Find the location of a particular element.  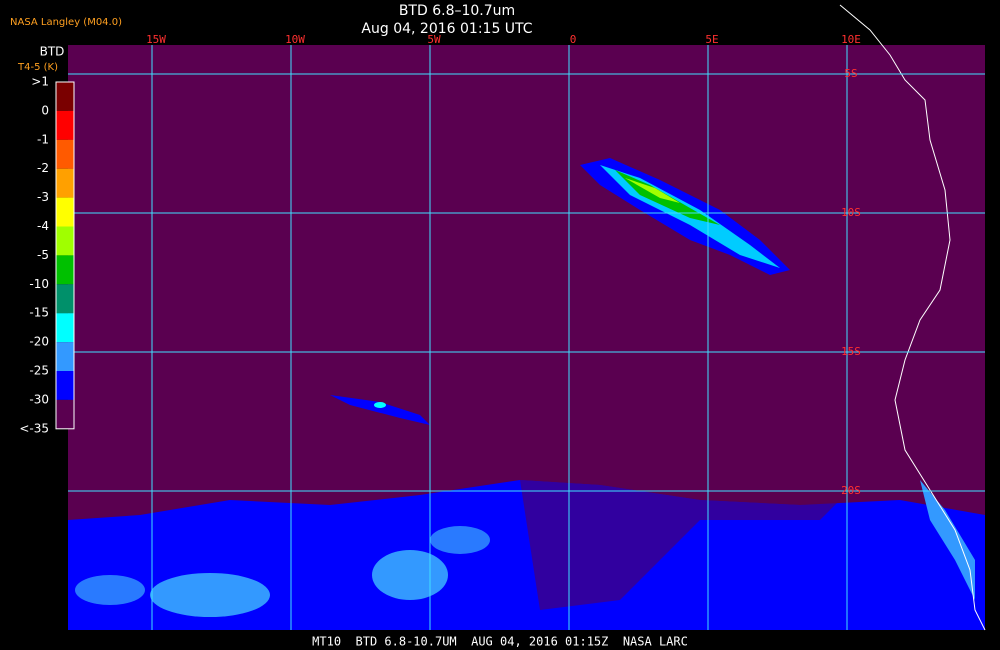

legend-label: -25 is located at coordinates (39, 371).